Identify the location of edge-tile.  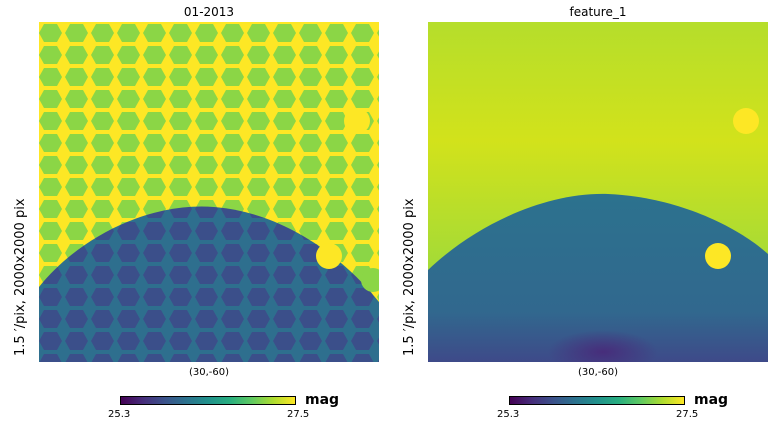
(370, 280).